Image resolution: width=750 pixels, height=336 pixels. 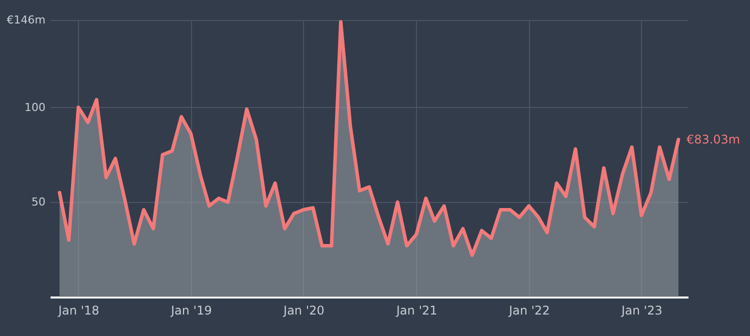 What do you see at coordinates (529, 311) in the screenshot?
I see `x-tick-label: Jan '22` at bounding box center [529, 311].